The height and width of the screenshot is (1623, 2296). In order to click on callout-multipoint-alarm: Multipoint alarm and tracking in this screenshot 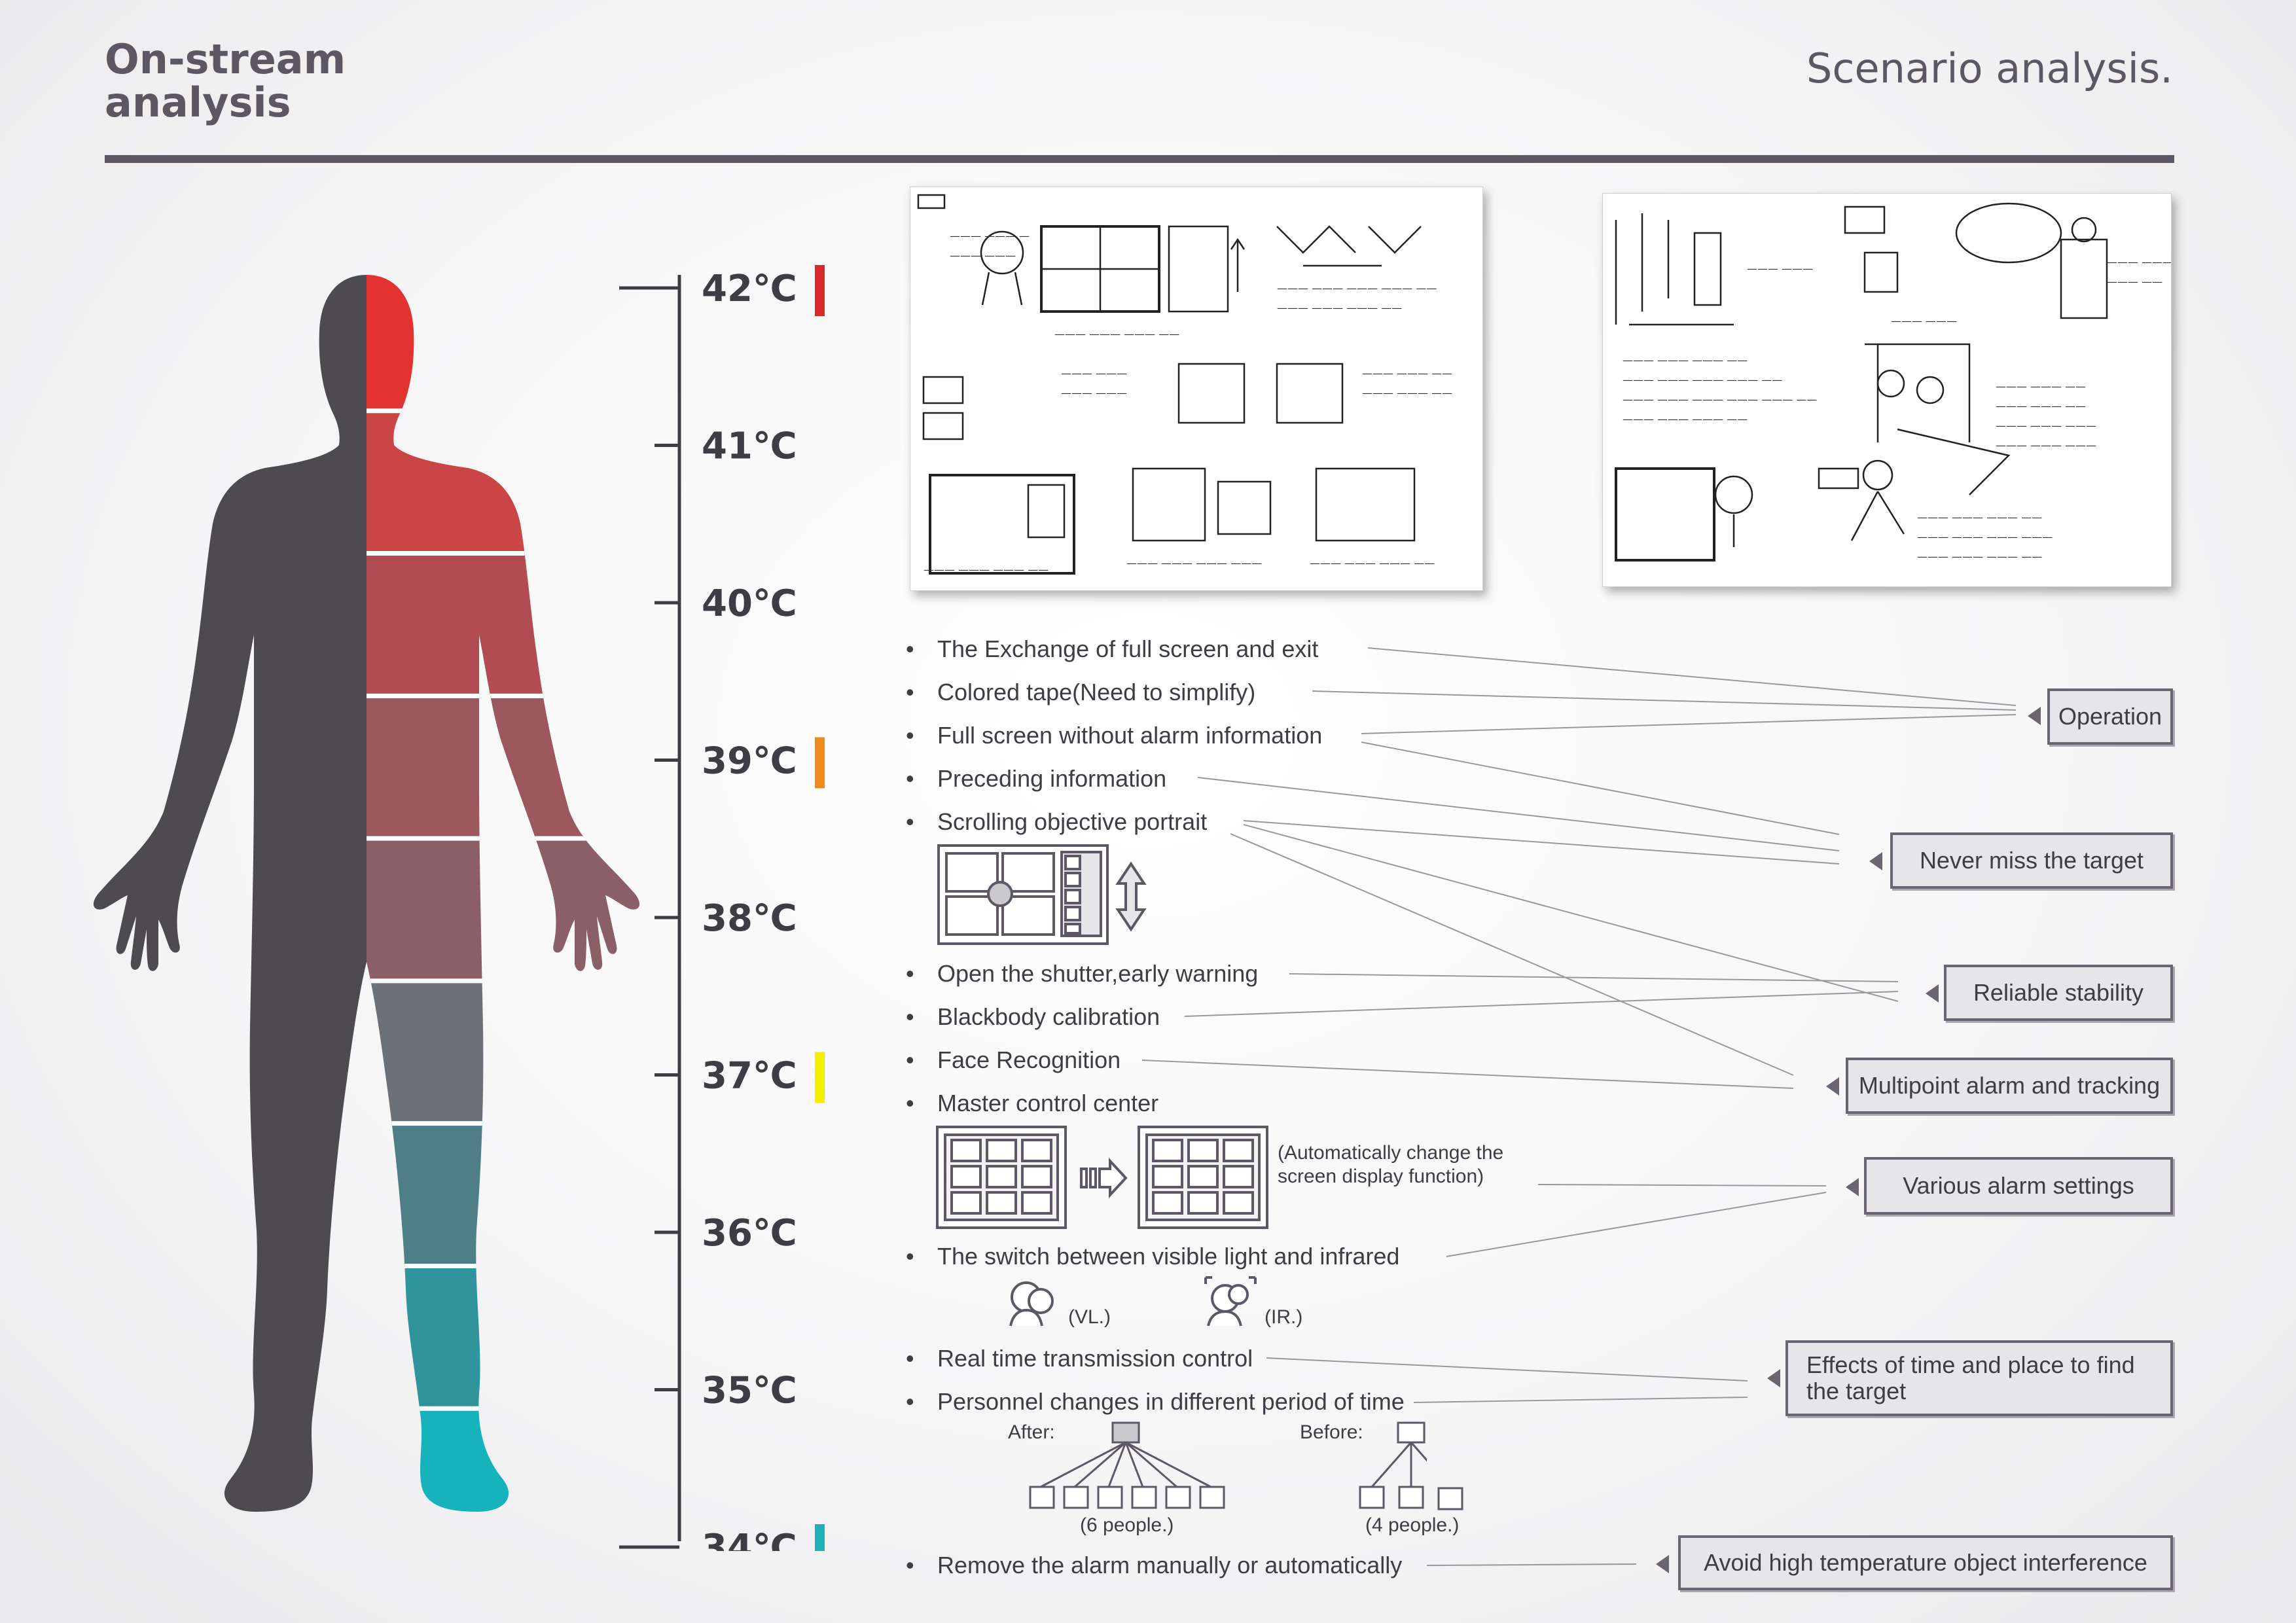, I will do `click(2009, 1086)`.